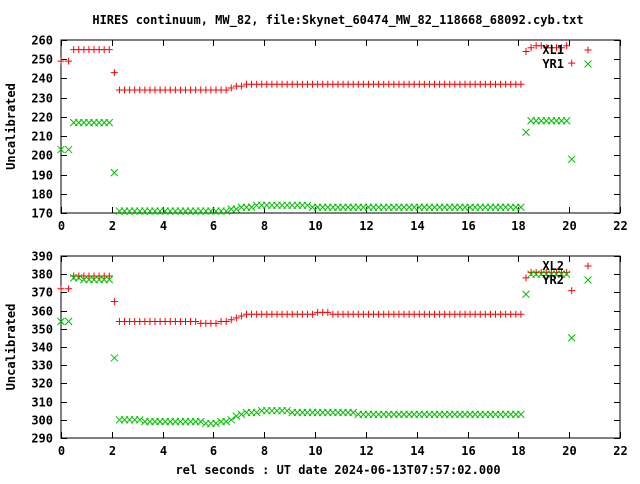 The width and height of the screenshot is (640, 484). Describe the element at coordinates (42, 403) in the screenshot. I see `y-tick-label: 310` at that location.